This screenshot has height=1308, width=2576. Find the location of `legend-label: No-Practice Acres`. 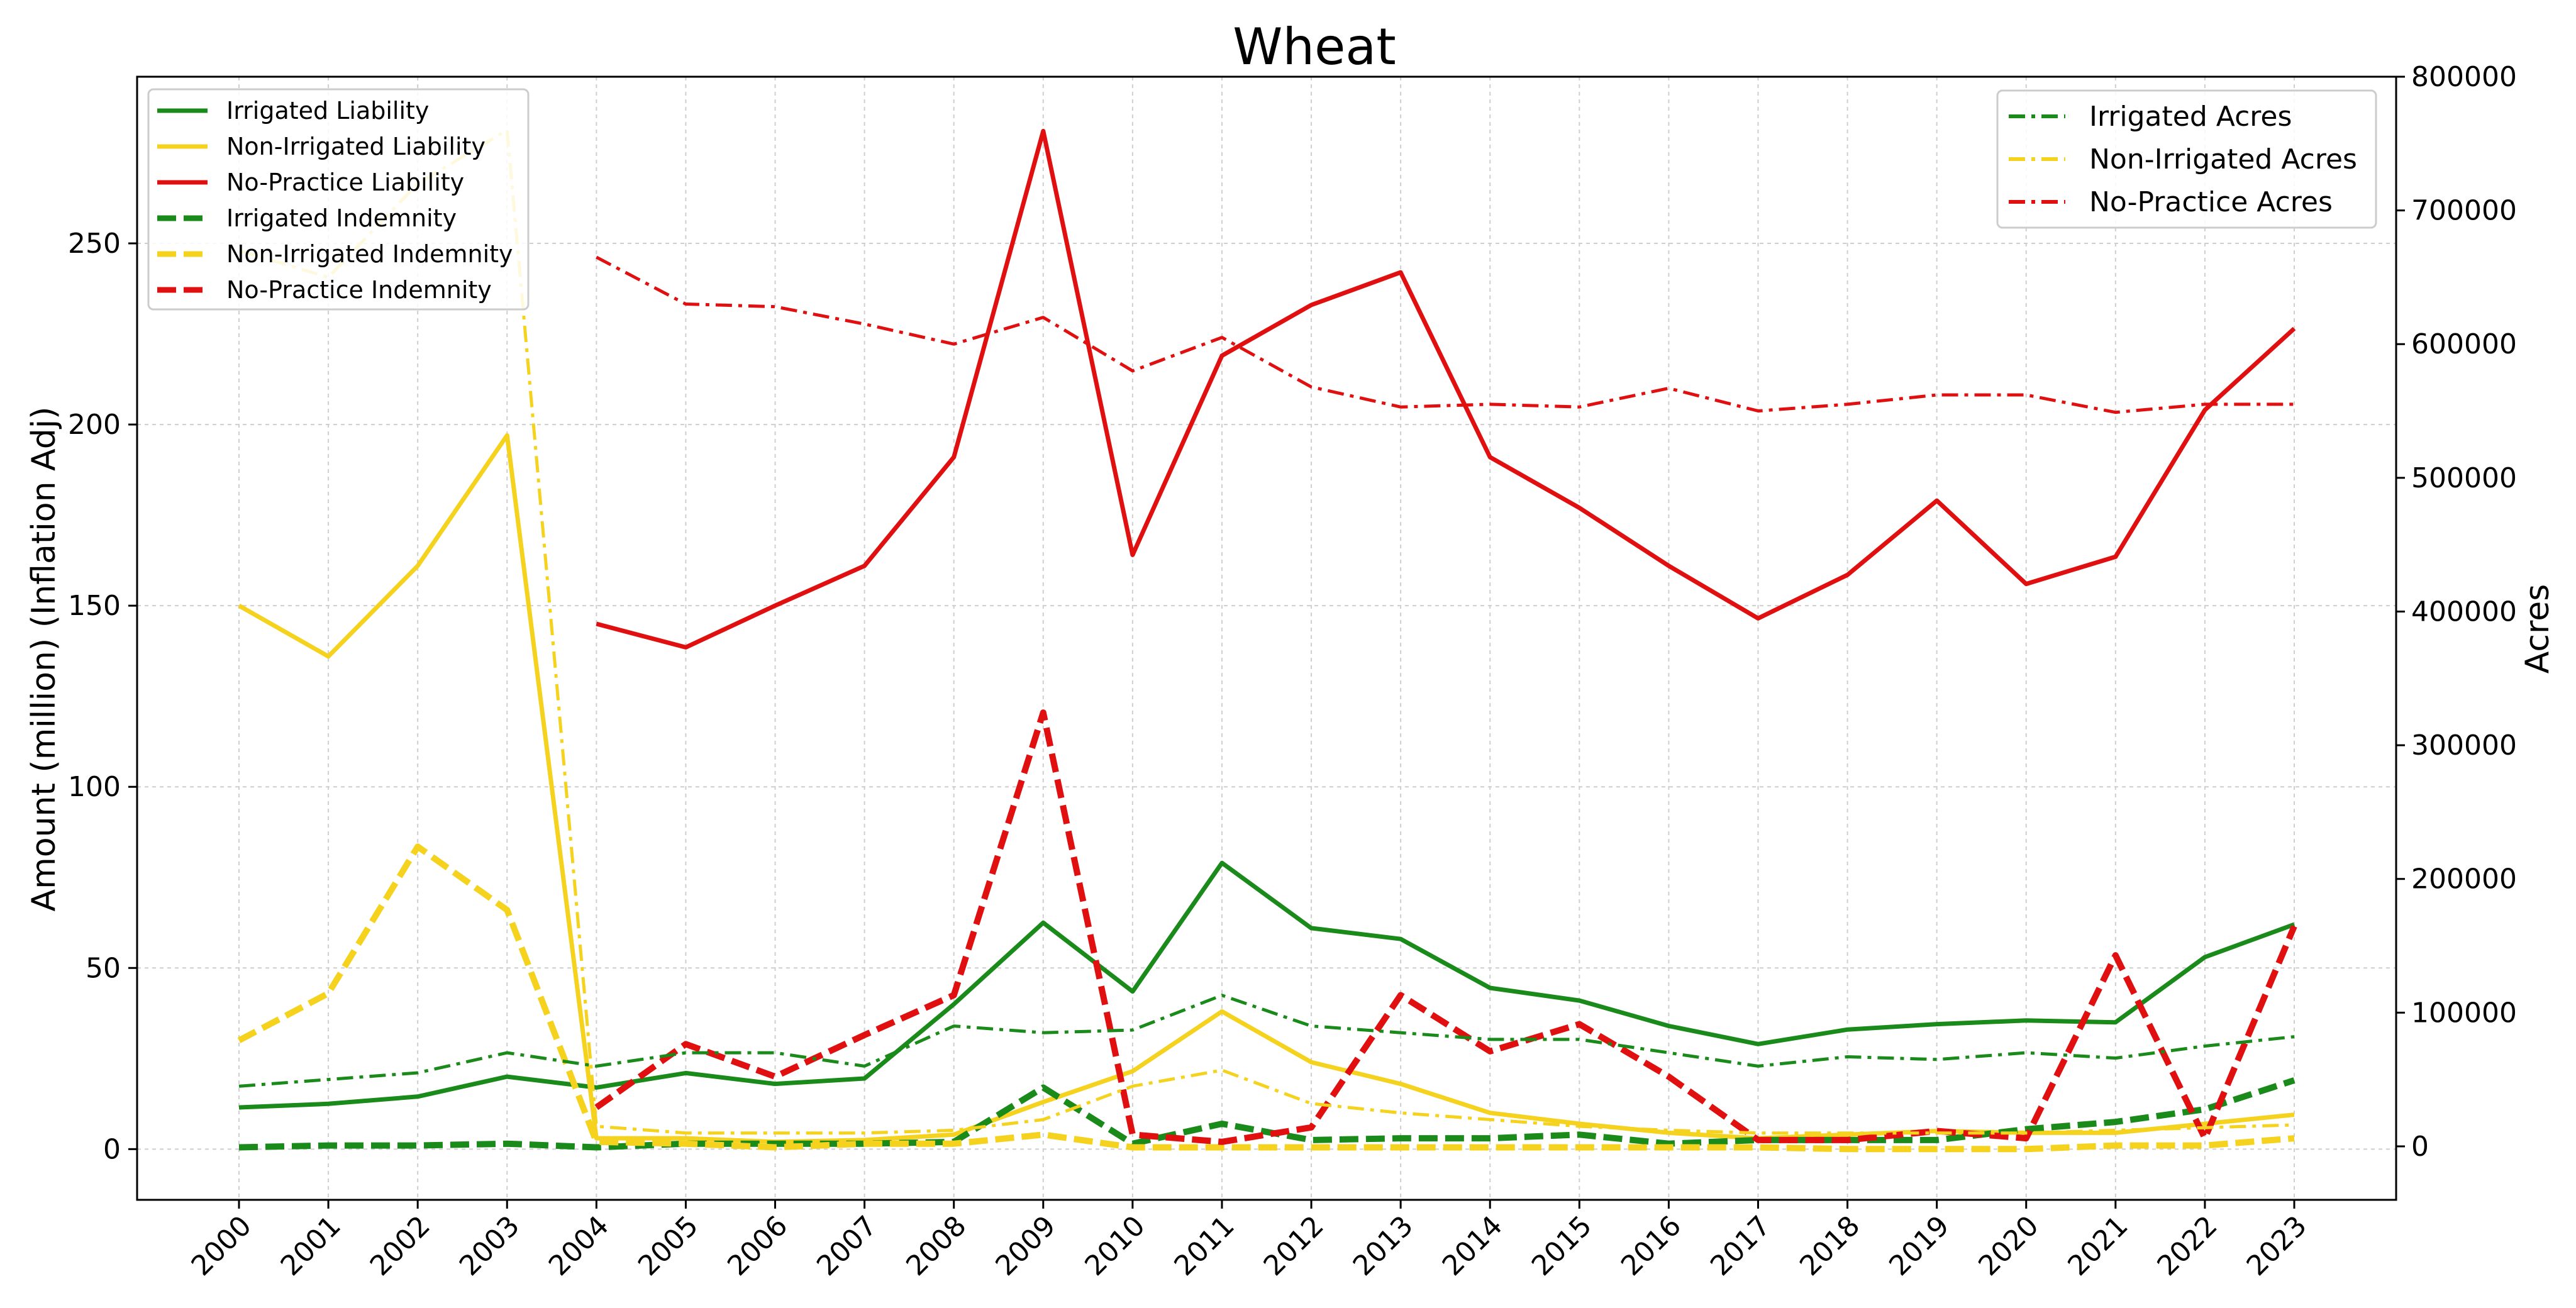

legend-label: No-Practice Acres is located at coordinates (2211, 202).